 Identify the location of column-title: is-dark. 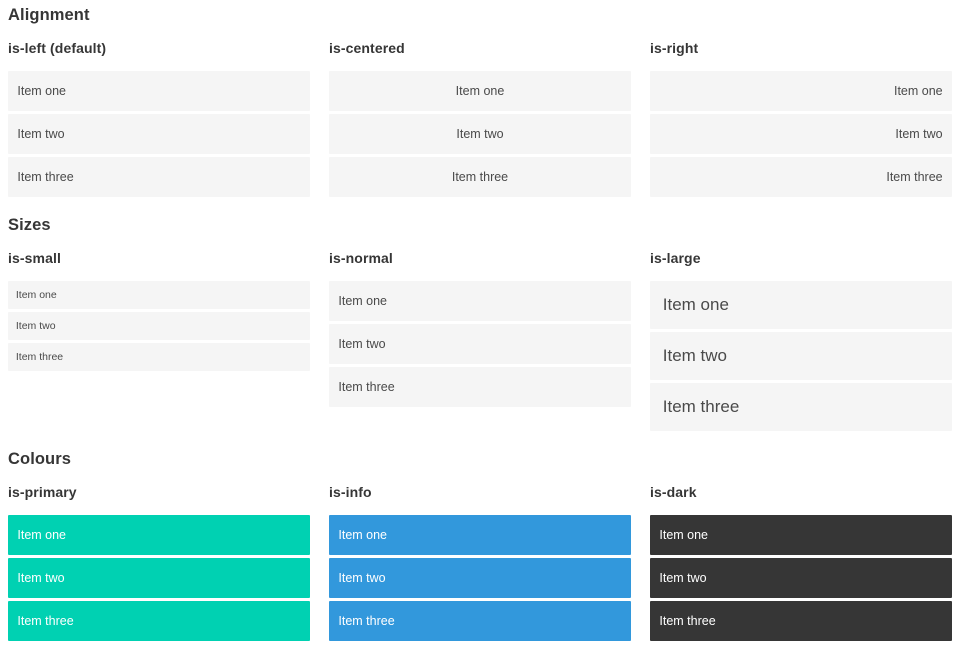
(673, 492).